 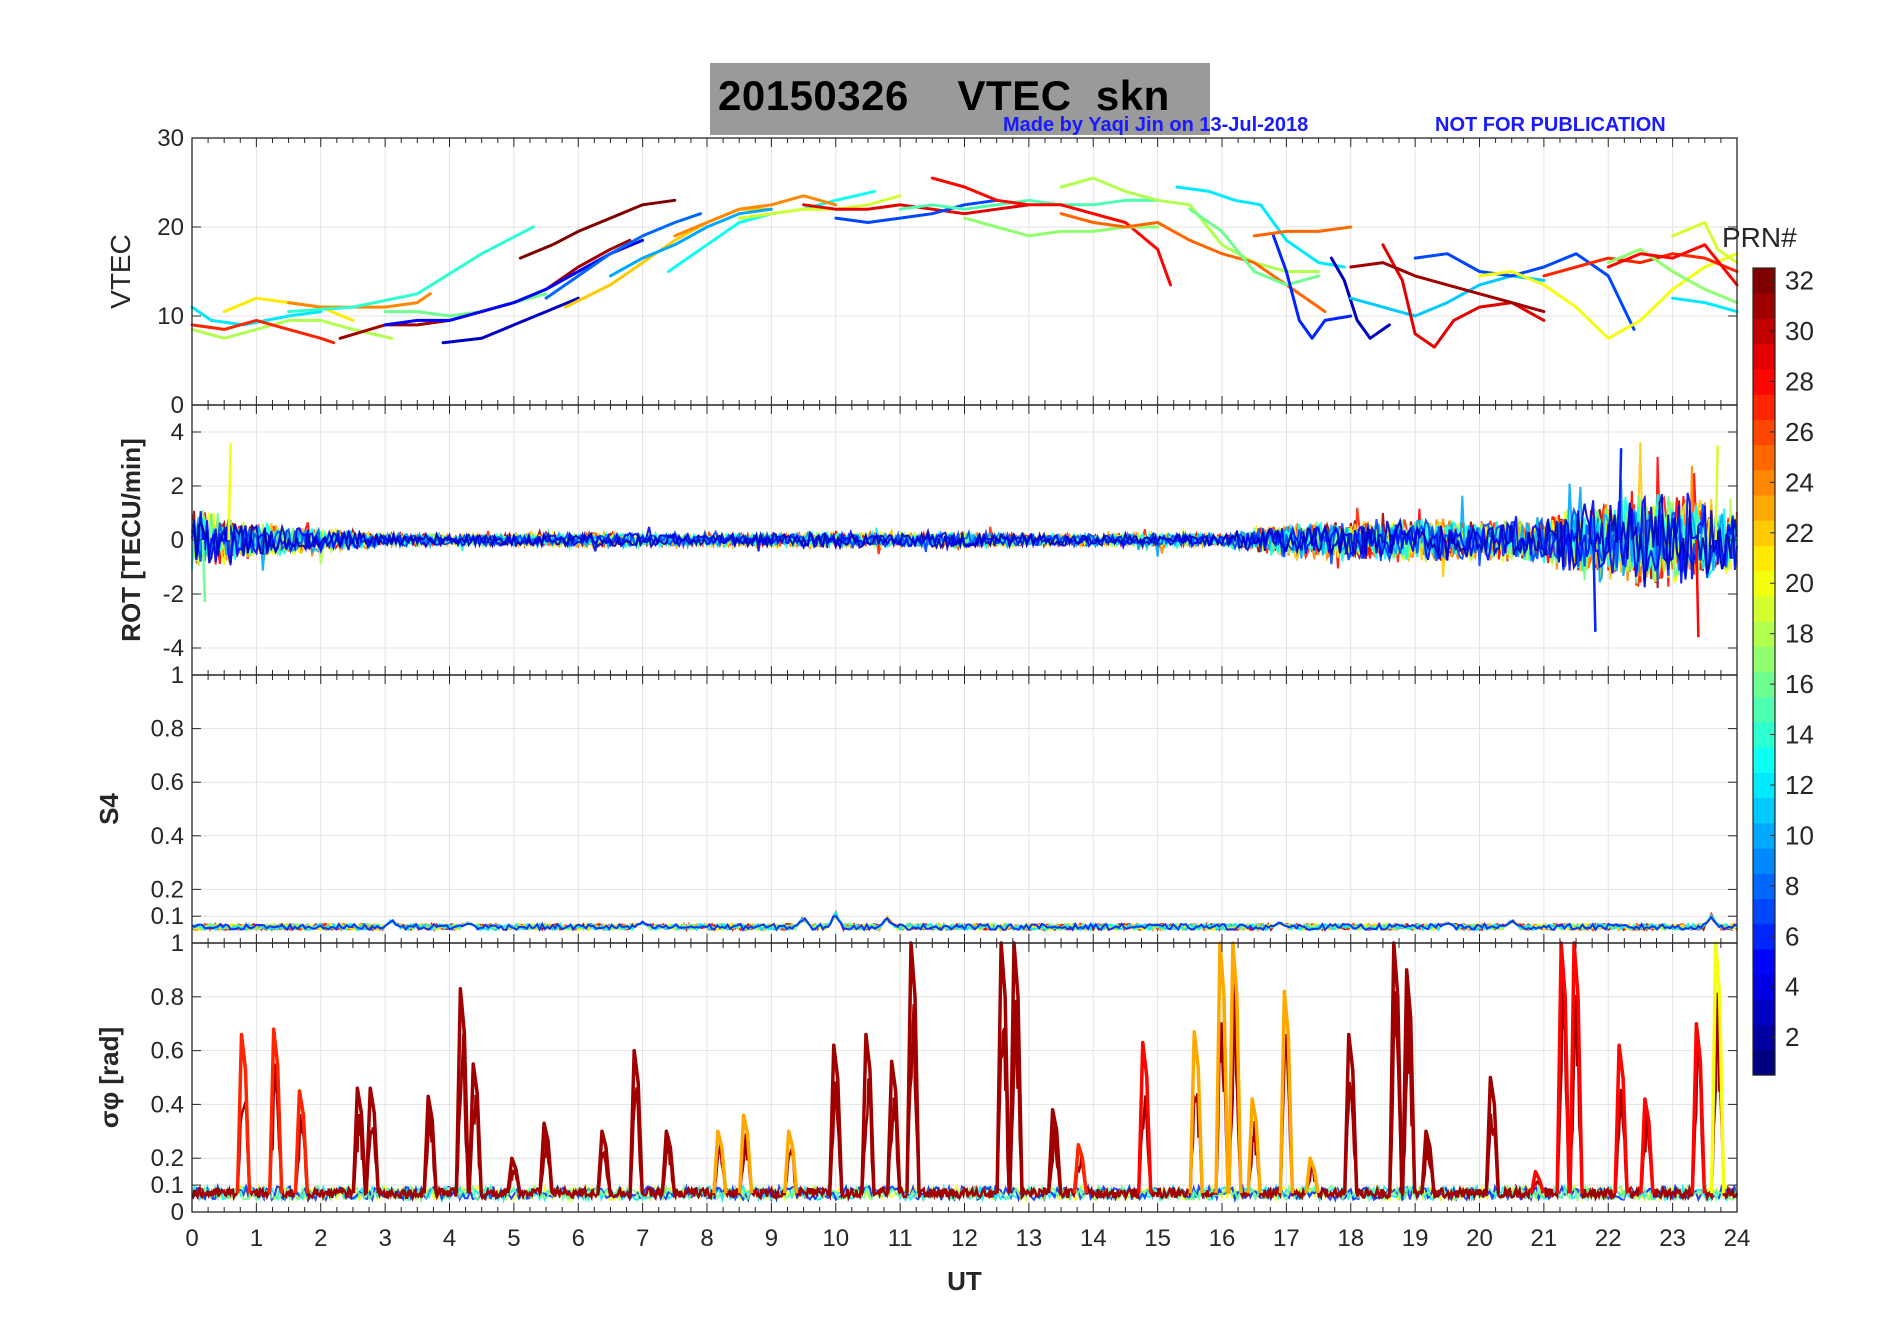 What do you see at coordinates (1799, 482) in the screenshot?
I see `colorbar-tick-label: 24` at bounding box center [1799, 482].